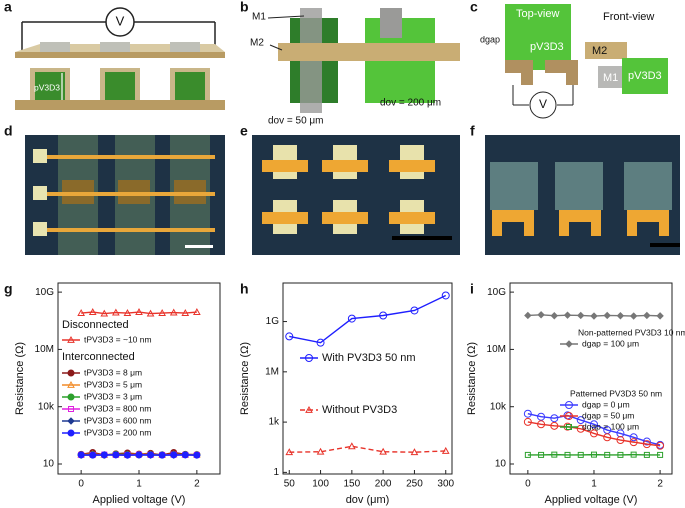  What do you see at coordinates (472, 131) in the screenshot?
I see `panel-label: f` at bounding box center [472, 131].